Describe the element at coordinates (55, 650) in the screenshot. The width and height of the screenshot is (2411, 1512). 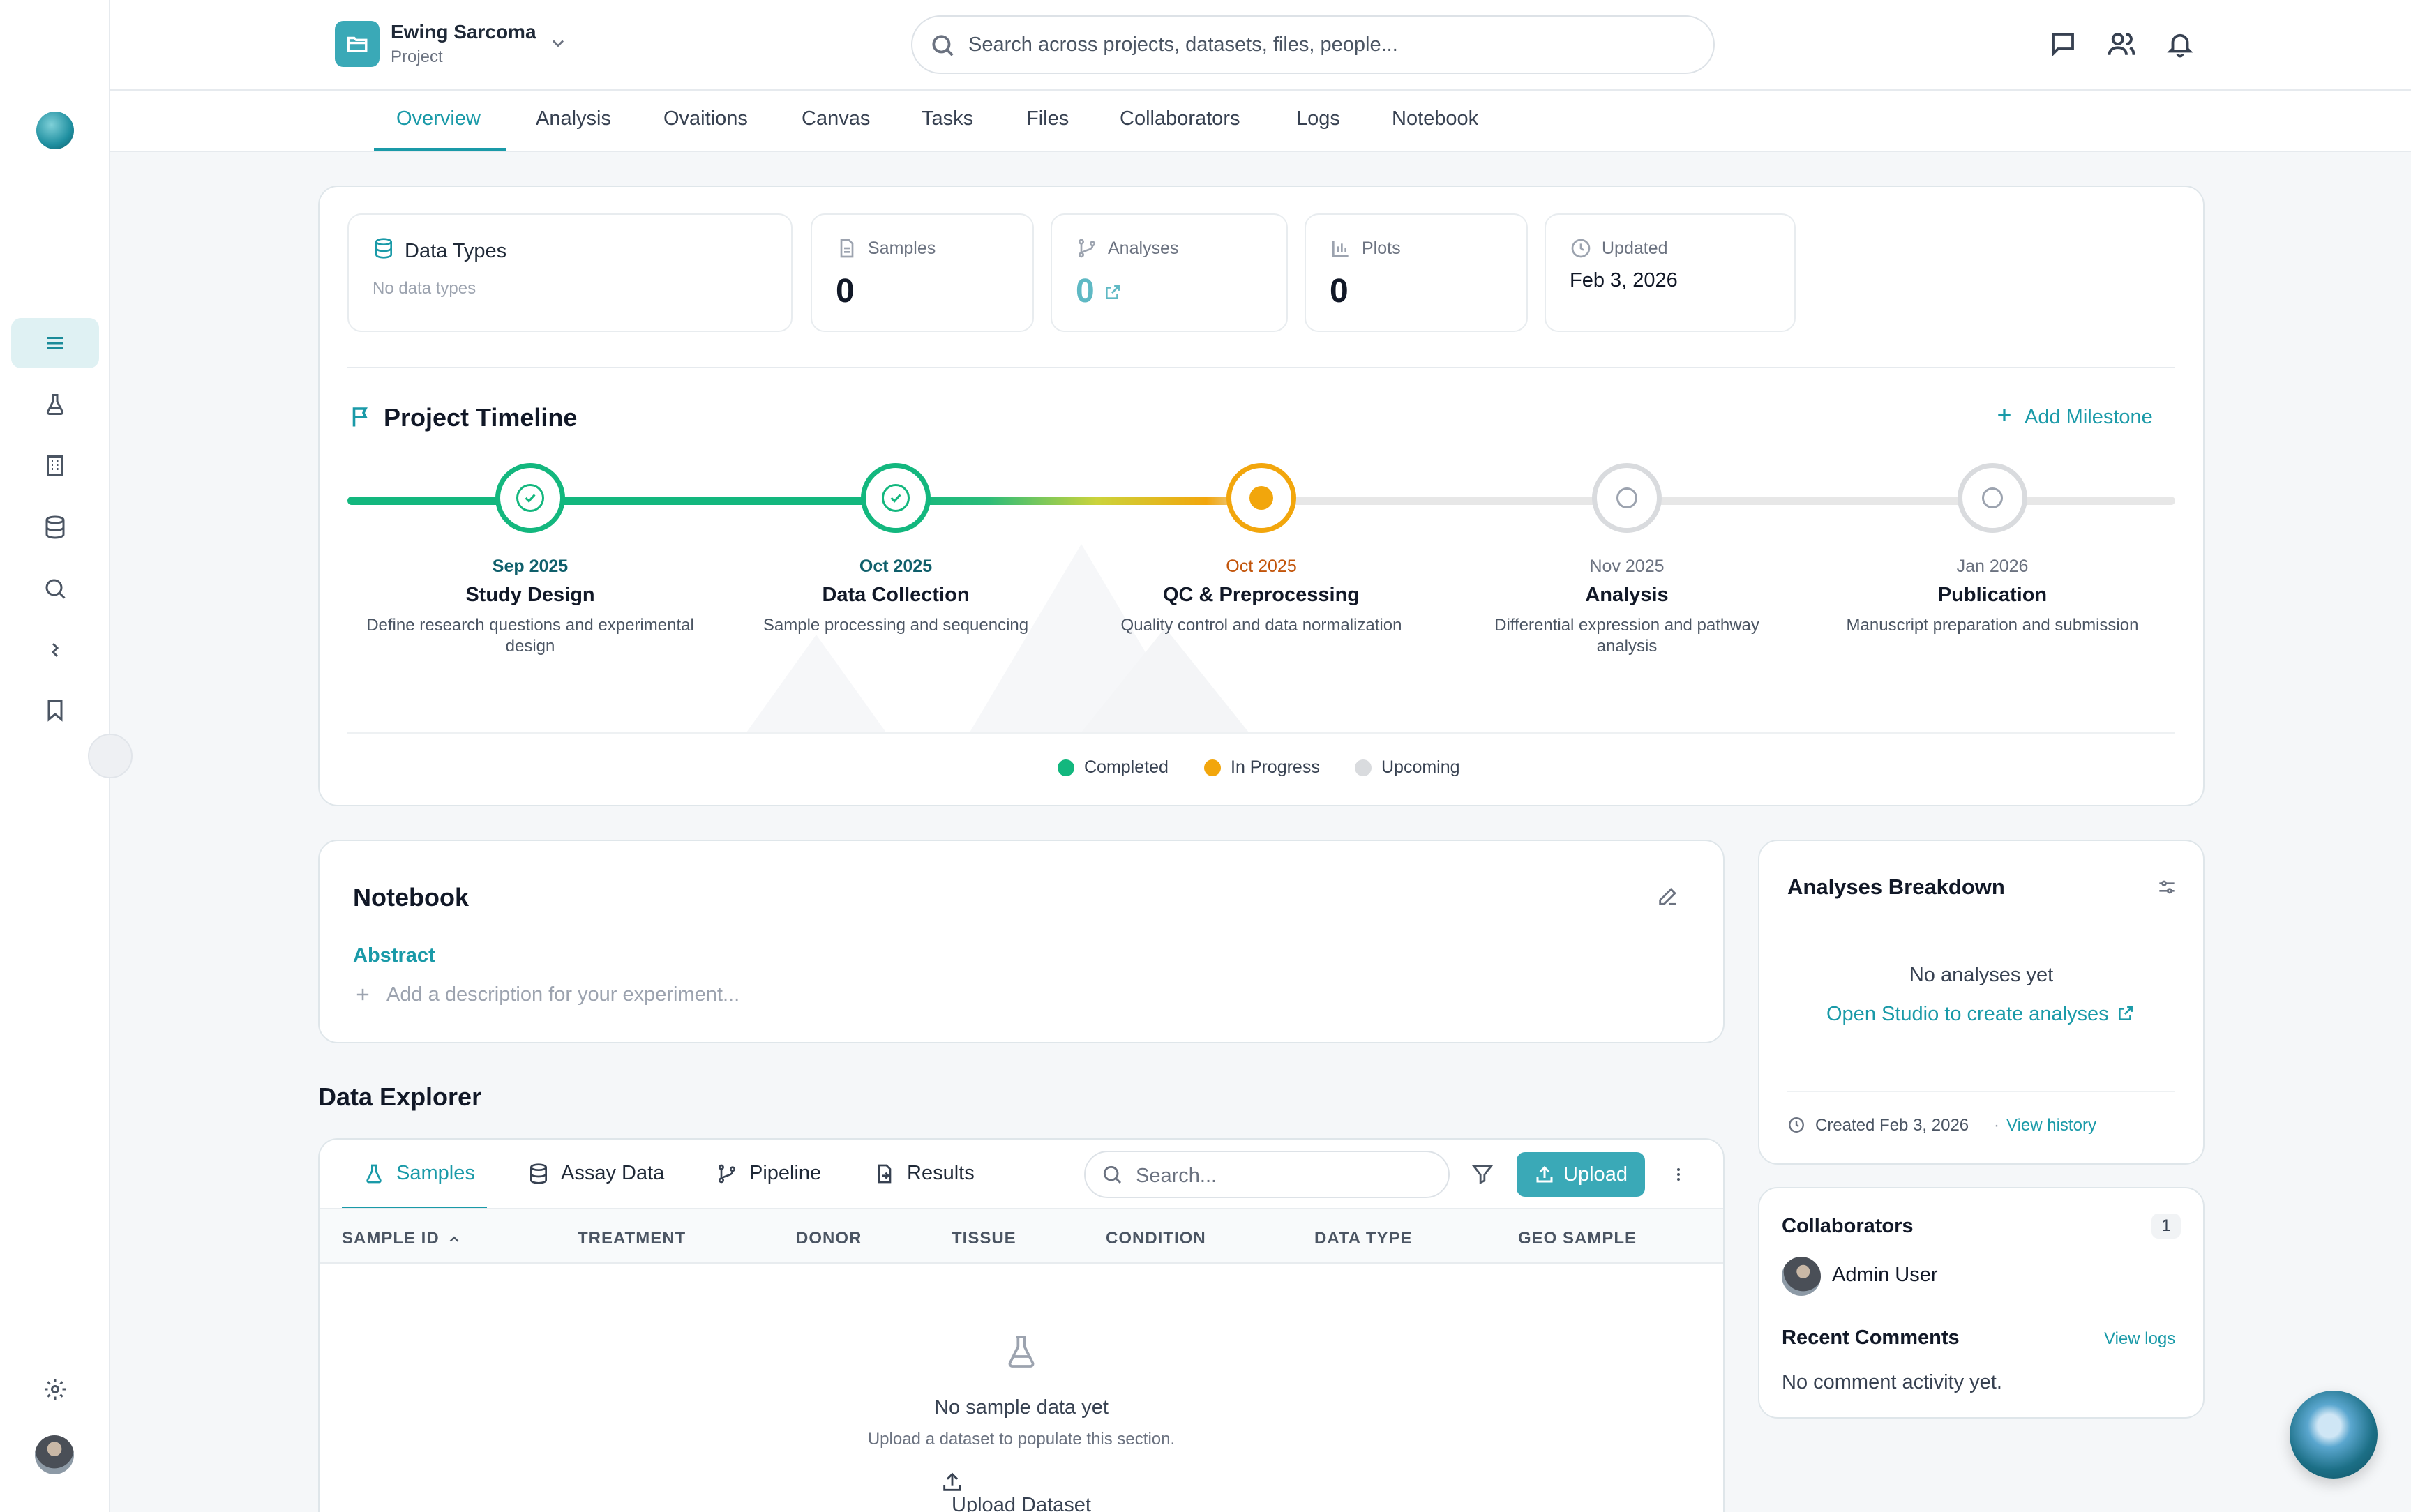
I see `activity-icon` at that location.